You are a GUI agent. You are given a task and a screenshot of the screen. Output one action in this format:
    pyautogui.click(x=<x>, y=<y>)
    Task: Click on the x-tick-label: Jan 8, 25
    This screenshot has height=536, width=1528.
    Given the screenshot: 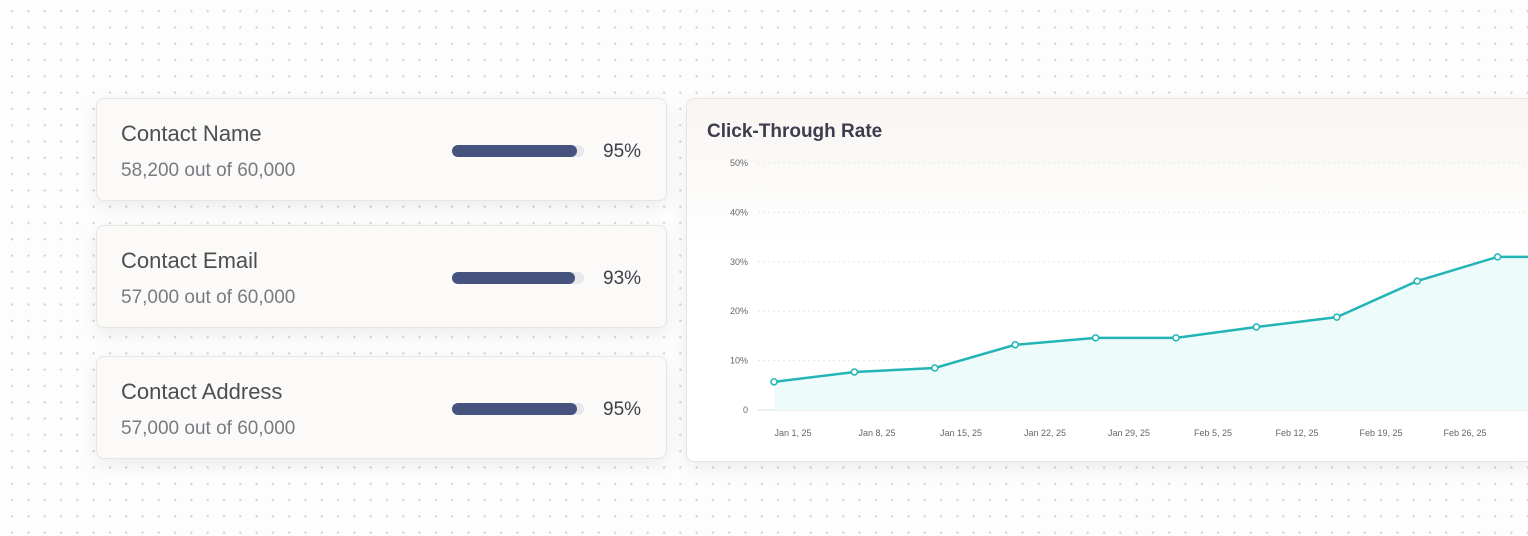 What is the action you would take?
    pyautogui.click(x=876, y=433)
    